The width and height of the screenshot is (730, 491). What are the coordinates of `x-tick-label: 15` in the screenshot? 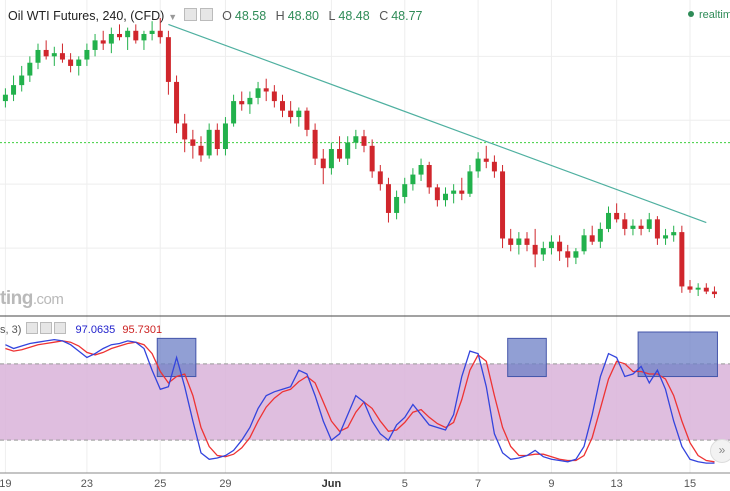 It's located at (690, 484).